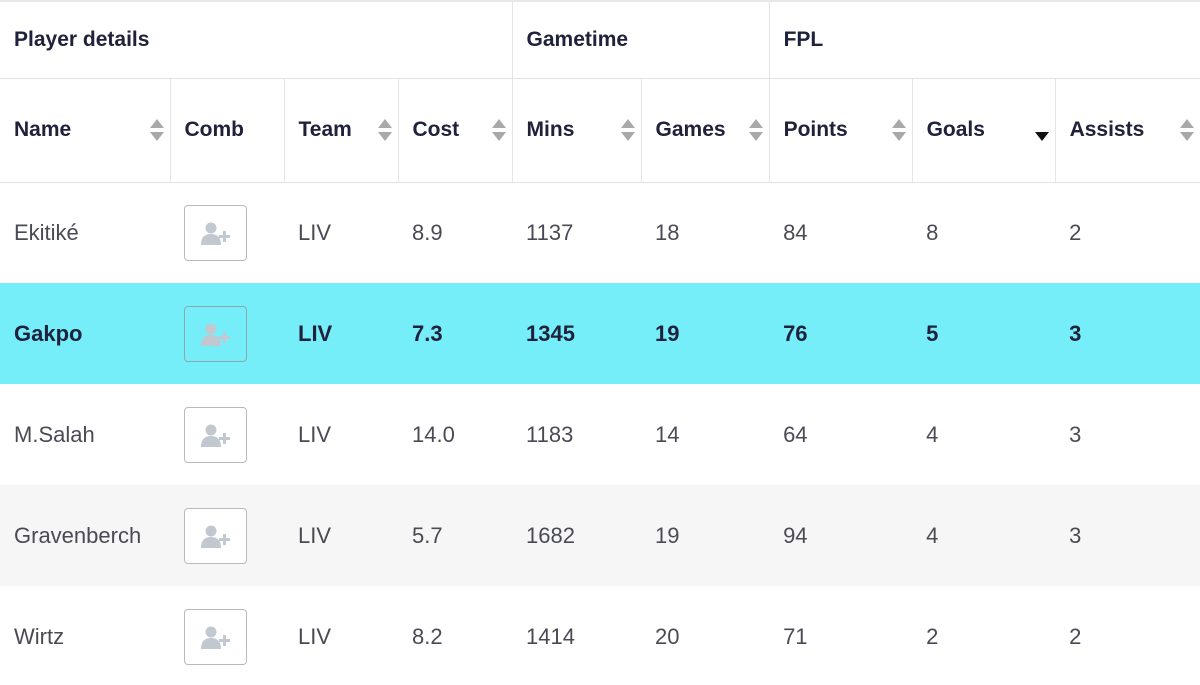  What do you see at coordinates (550, 434) in the screenshot?
I see `mins-cell: 1183` at bounding box center [550, 434].